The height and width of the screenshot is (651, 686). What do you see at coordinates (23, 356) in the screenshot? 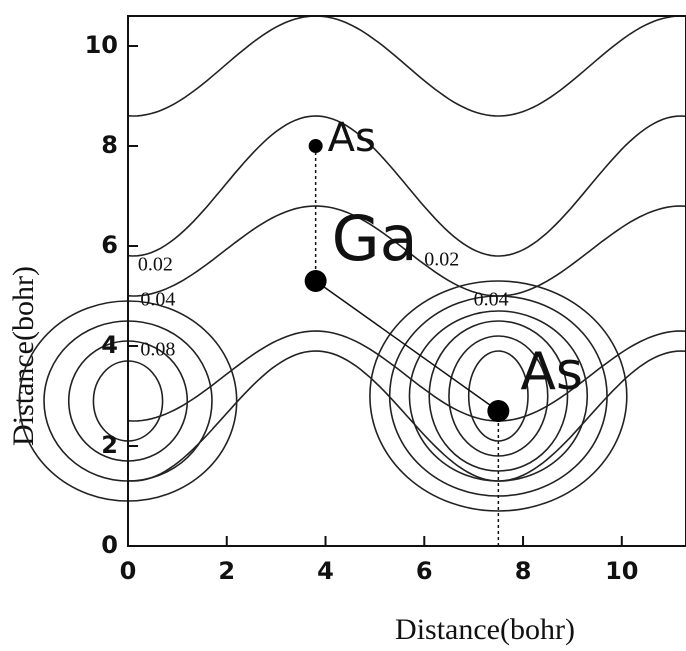
I see `y-axis-label: Distance(bohr)` at bounding box center [23, 356].